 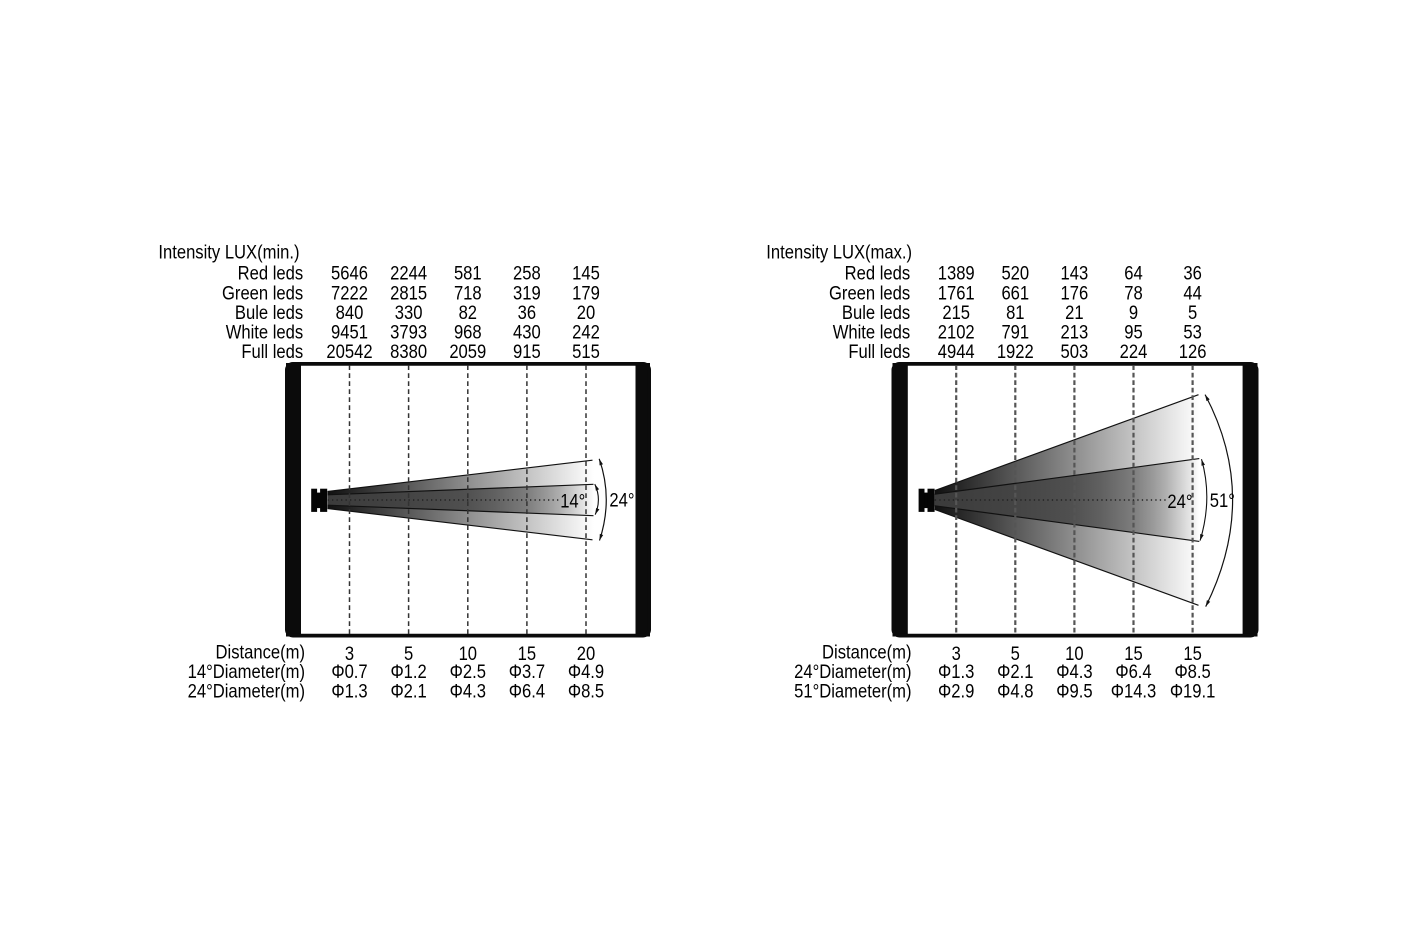 I want to click on svg-text: 81, so click(x=1015, y=313).